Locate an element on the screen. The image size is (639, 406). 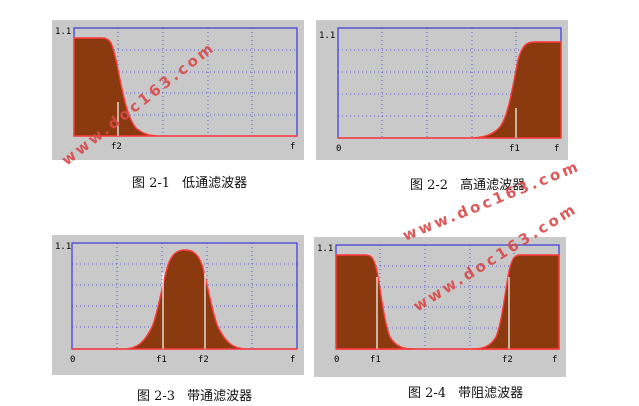
caption-2-2: 图 2-2 高通滤波器 is located at coordinates (467, 183).